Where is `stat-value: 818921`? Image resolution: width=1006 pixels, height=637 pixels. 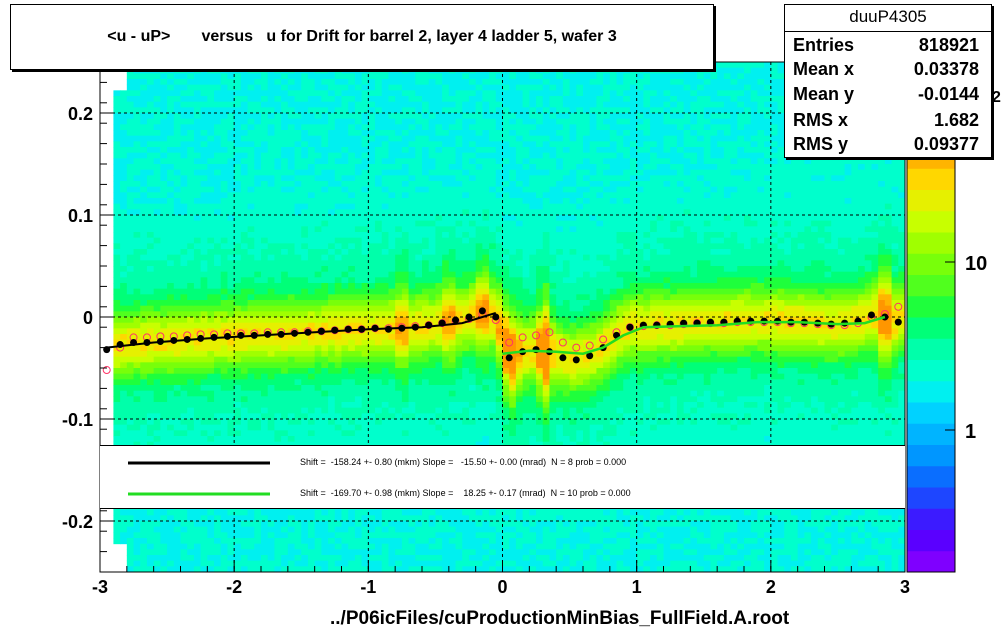
stat-value: 818921 is located at coordinates (948, 45).